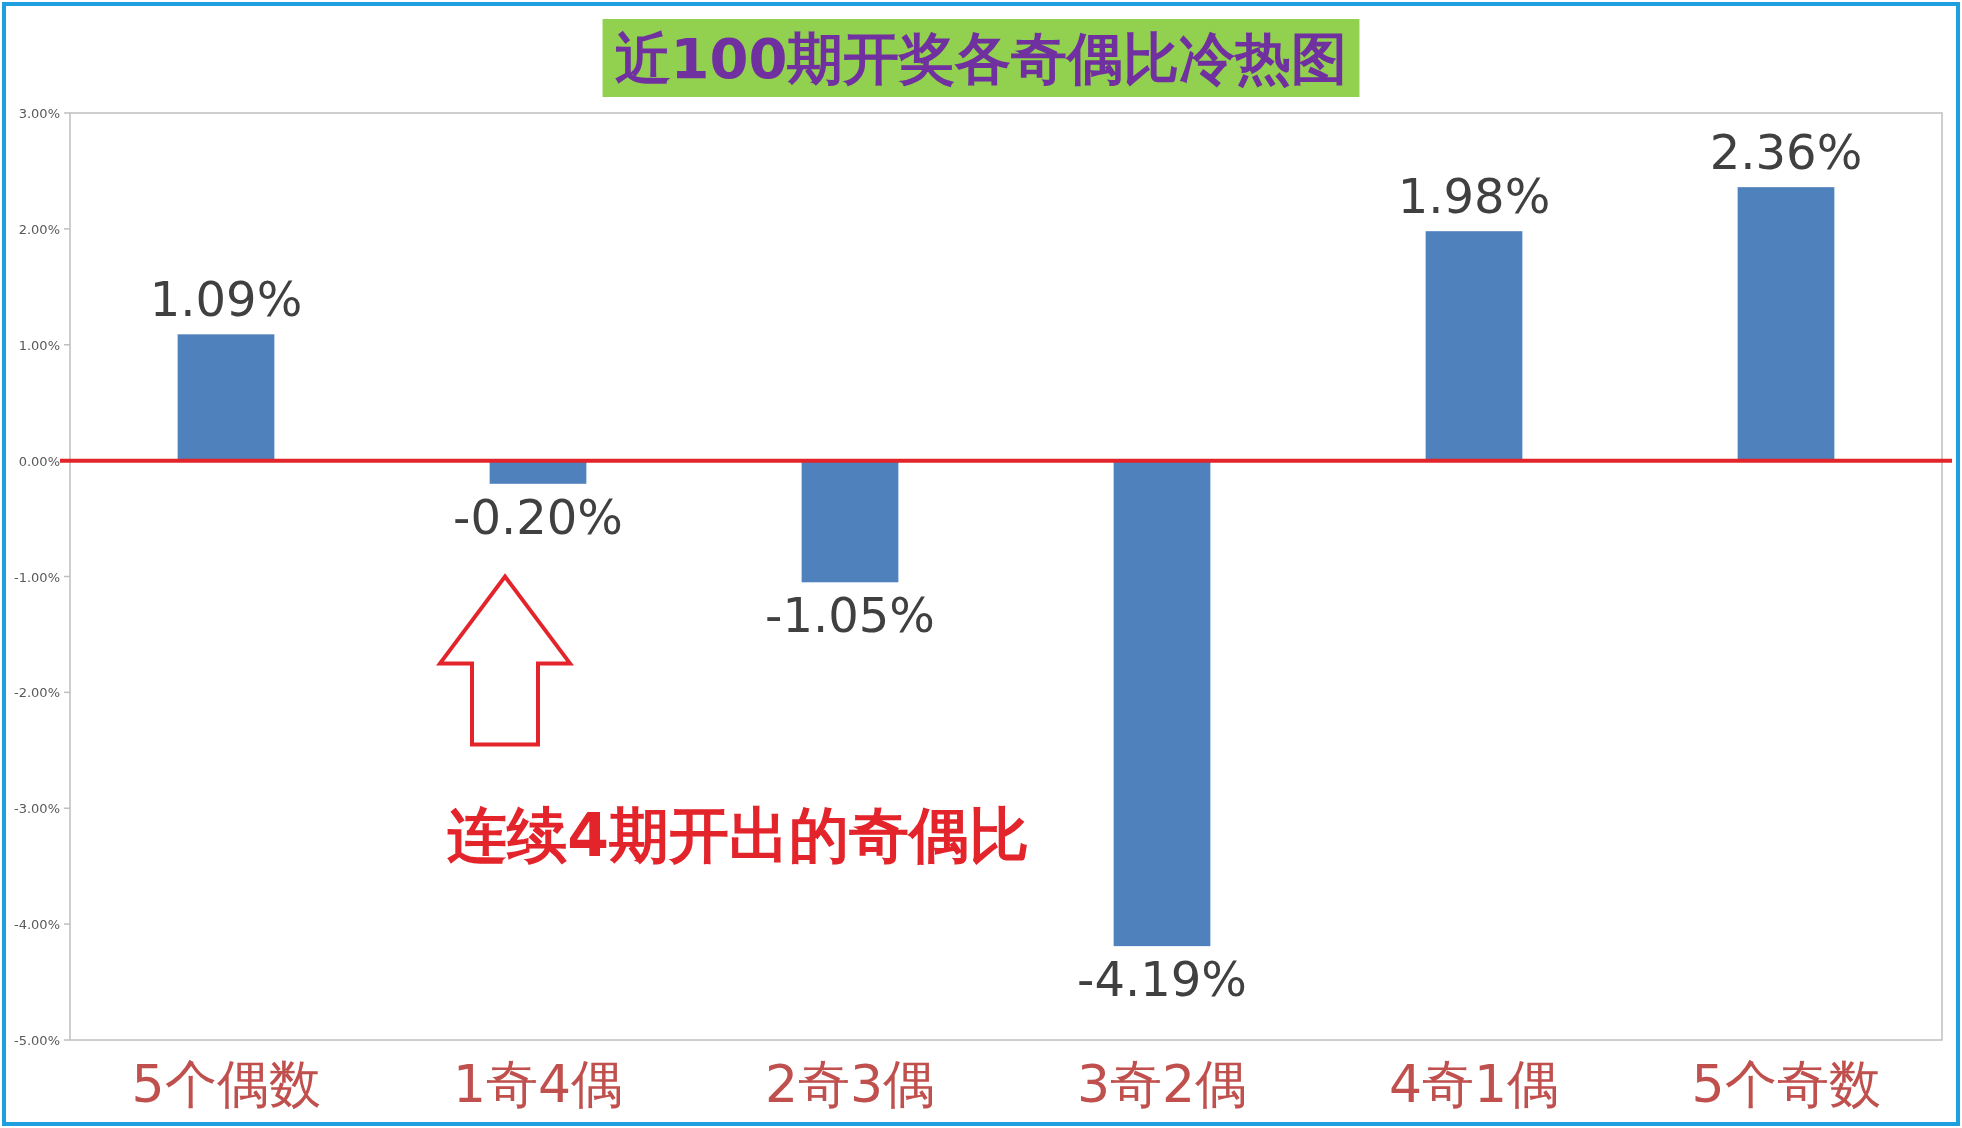 This screenshot has height=1128, width=1962. What do you see at coordinates (37, 693) in the screenshot?
I see `y-tick-label: -2.00%` at bounding box center [37, 693].